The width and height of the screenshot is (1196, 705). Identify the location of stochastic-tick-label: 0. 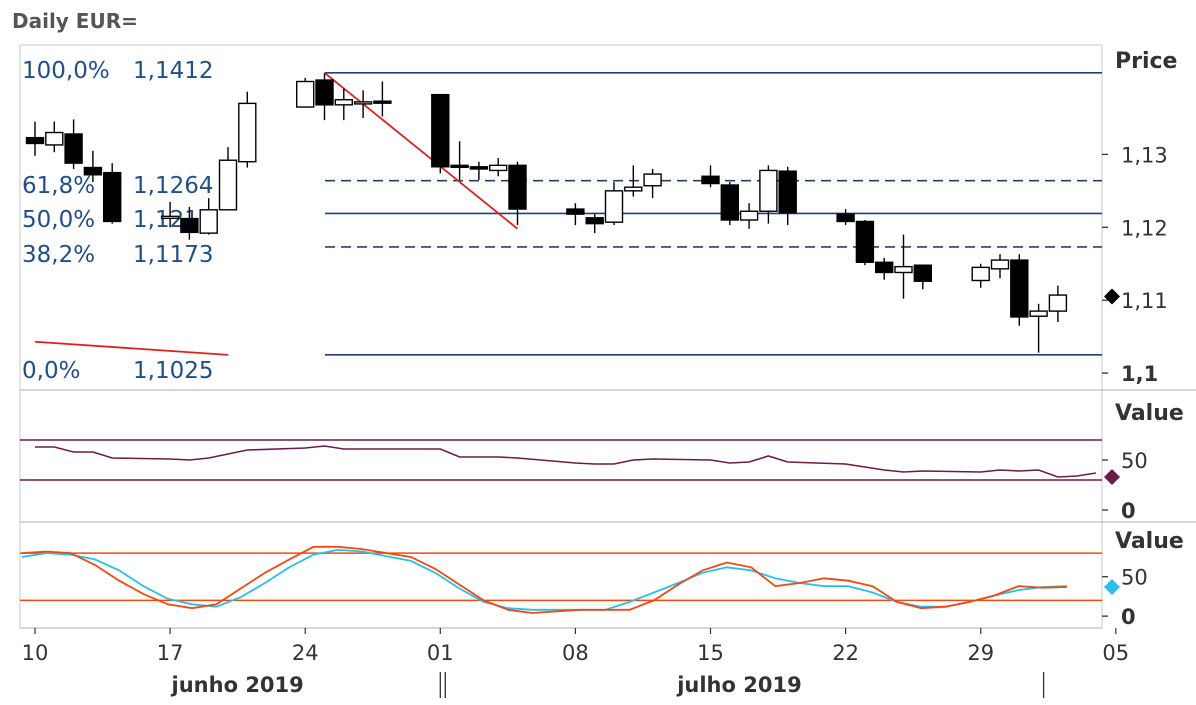
(1128, 617).